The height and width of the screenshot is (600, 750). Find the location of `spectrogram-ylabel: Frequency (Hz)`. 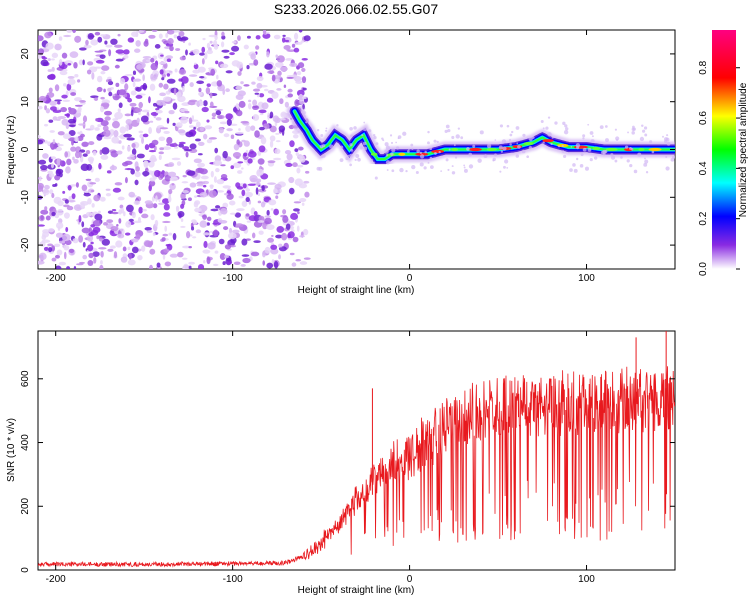

spectrogram-ylabel: Frequency (Hz) is located at coordinates (11, 150).